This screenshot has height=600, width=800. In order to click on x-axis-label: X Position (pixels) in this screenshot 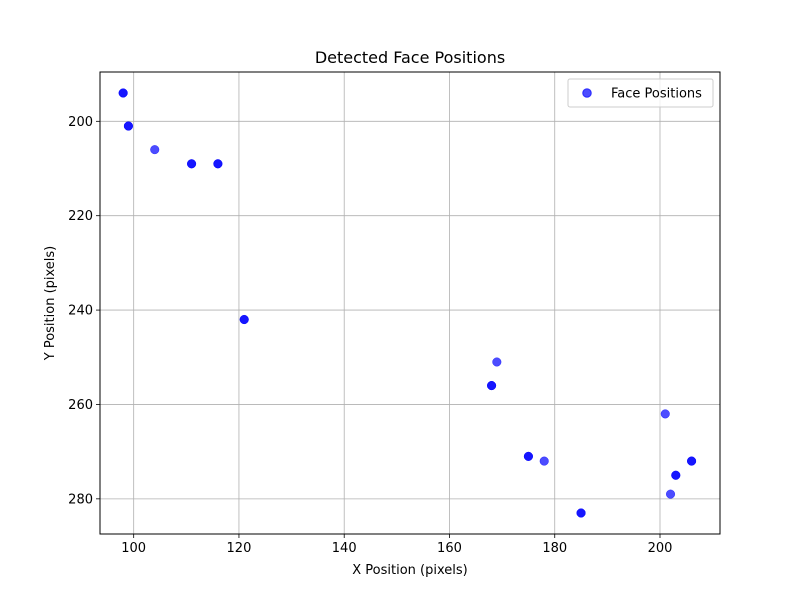, I will do `click(409, 570)`.